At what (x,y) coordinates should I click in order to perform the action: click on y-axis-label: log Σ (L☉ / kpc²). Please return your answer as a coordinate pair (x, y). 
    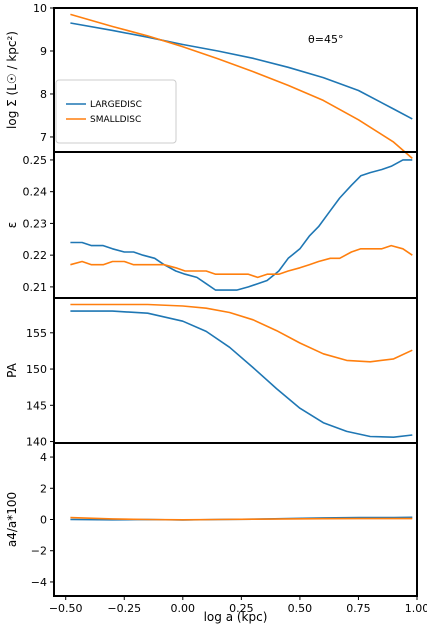
    Looking at the image, I should click on (12, 80).